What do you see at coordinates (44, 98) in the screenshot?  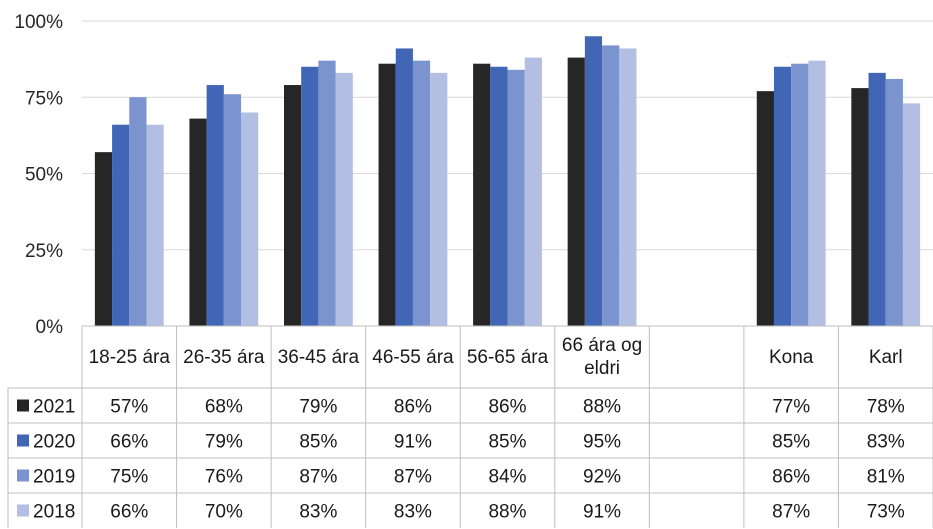 I see `y-tick-label: 75%` at bounding box center [44, 98].